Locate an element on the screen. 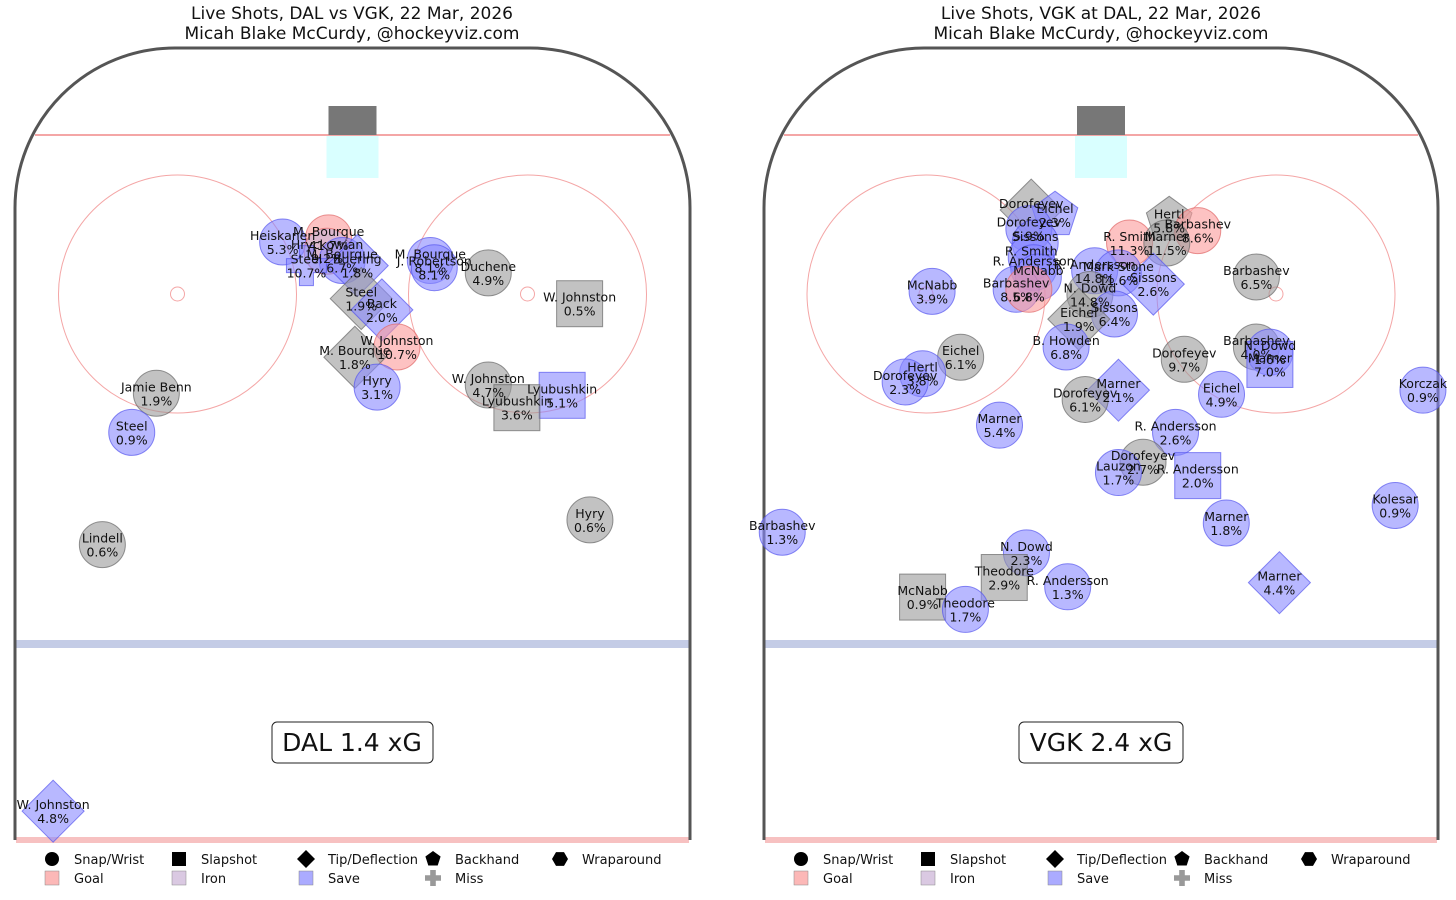  shot-xg-label: 5.3% is located at coordinates (283, 249).